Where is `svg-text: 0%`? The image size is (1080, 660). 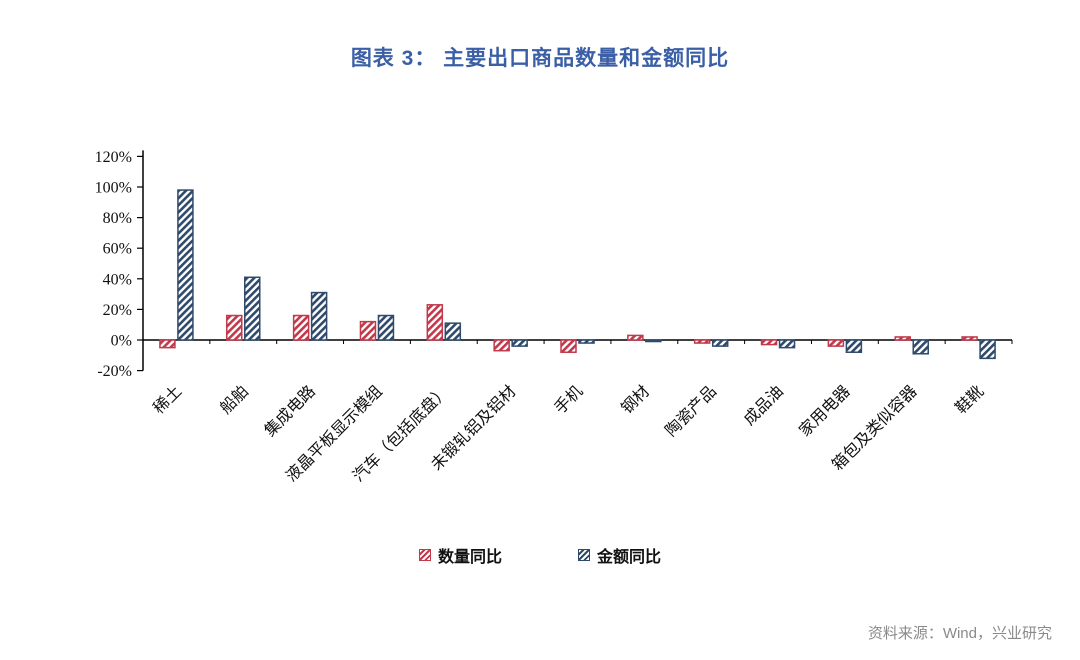 svg-text: 0% is located at coordinates (121, 341).